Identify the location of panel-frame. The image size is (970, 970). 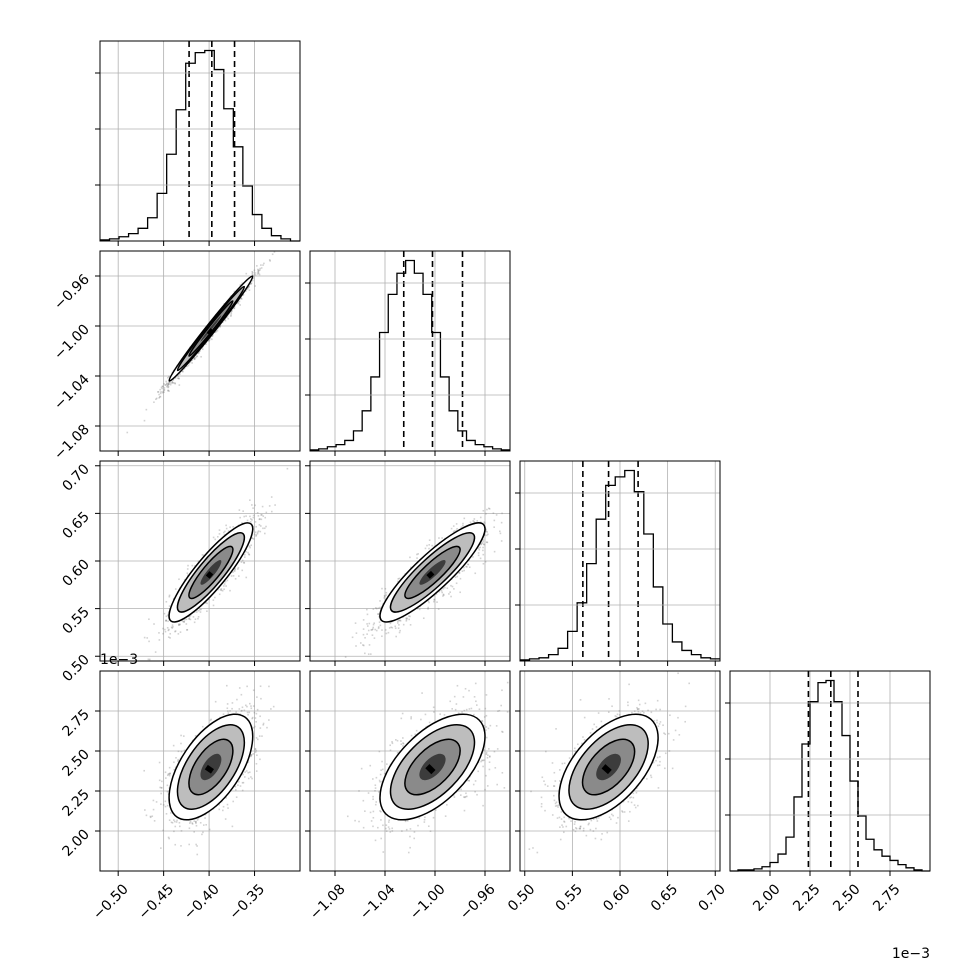
(200, 561).